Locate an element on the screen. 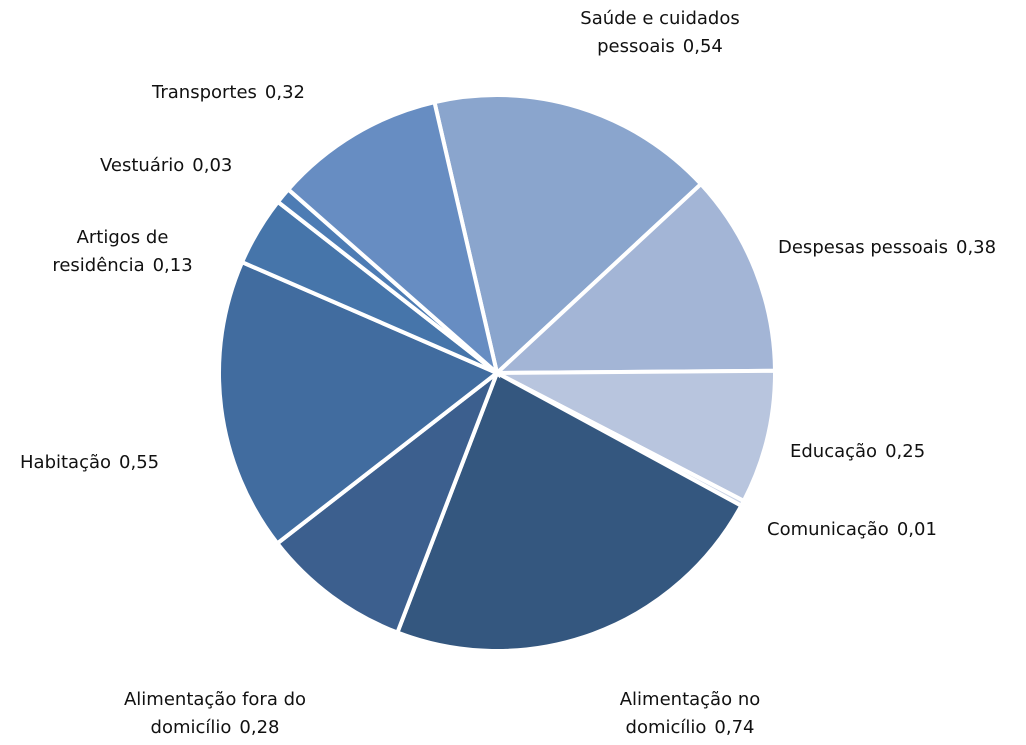 This screenshot has width=1026, height=745. slice-label: Despesas pessoais 0,38 is located at coordinates (902, 248).